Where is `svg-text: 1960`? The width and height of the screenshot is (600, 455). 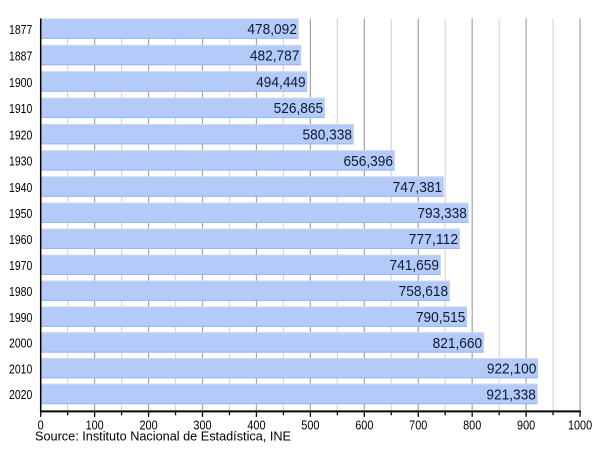 svg-text: 1960 is located at coordinates (20, 239).